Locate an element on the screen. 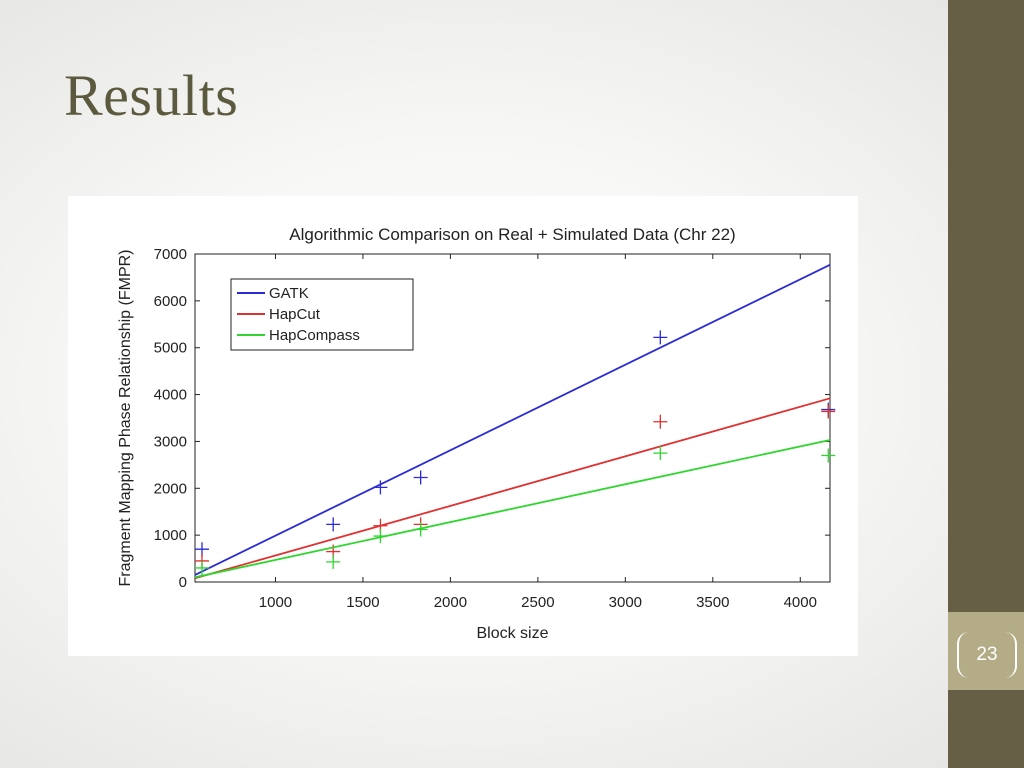  page-number-box is located at coordinates (986, 651).